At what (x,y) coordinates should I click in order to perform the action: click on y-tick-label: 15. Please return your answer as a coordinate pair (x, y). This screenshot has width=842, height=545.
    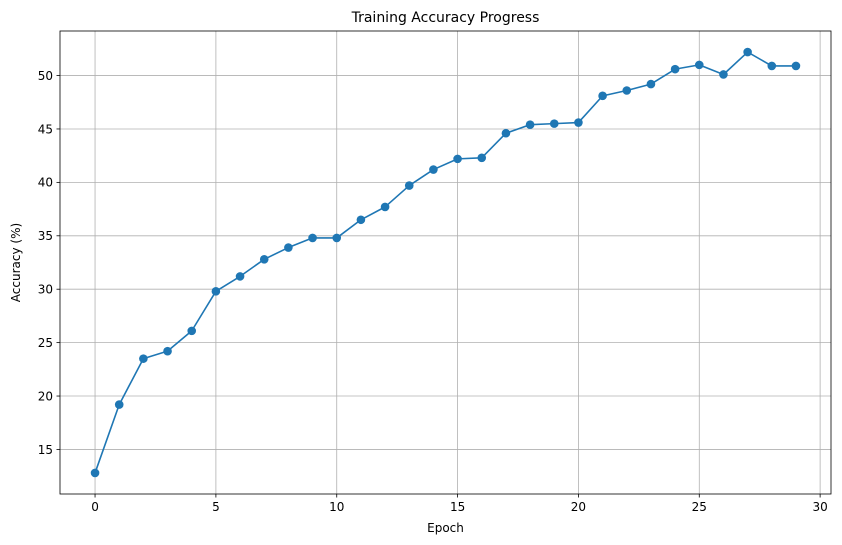
    Looking at the image, I should click on (45, 450).